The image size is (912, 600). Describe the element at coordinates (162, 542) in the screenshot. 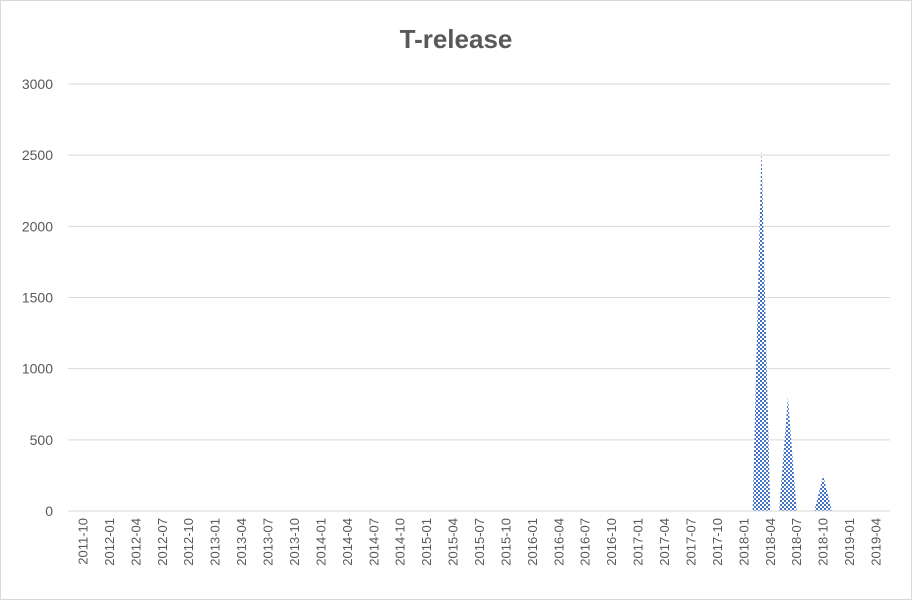

I see `x-tick-label: 2012-07` at that location.